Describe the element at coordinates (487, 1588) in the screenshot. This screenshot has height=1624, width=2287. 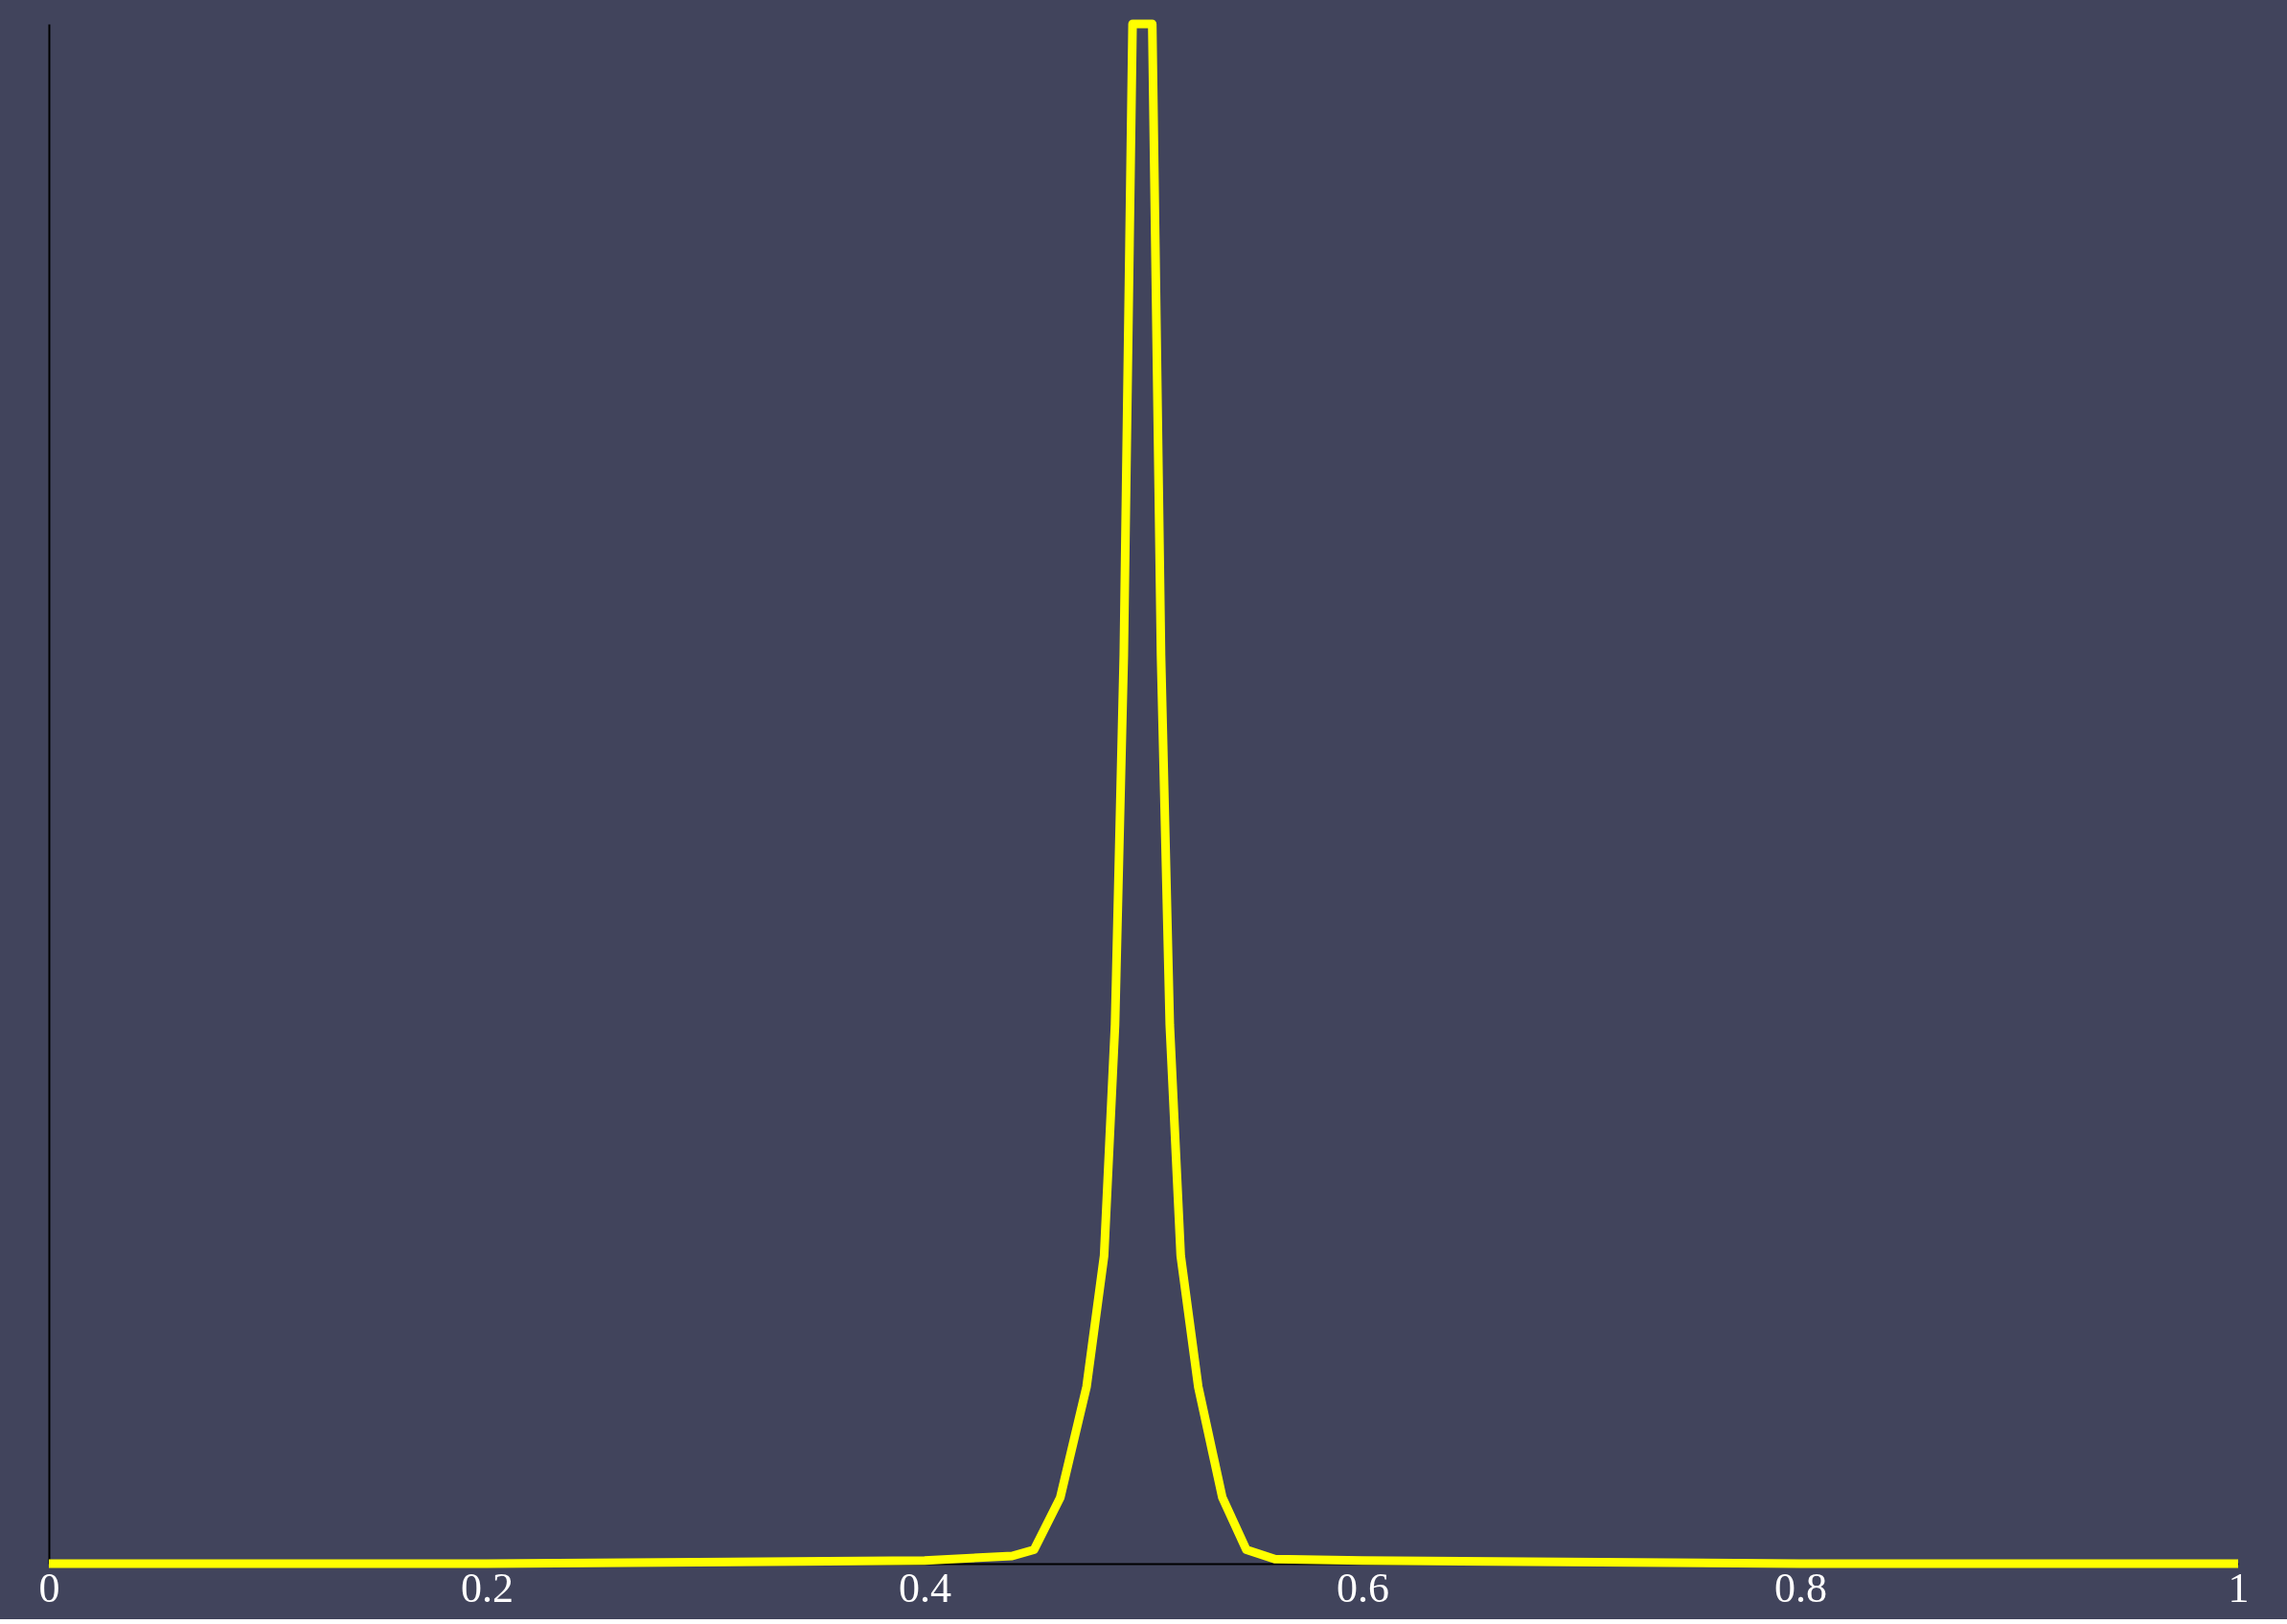
I see `x-tick-label: 0.2` at that location.